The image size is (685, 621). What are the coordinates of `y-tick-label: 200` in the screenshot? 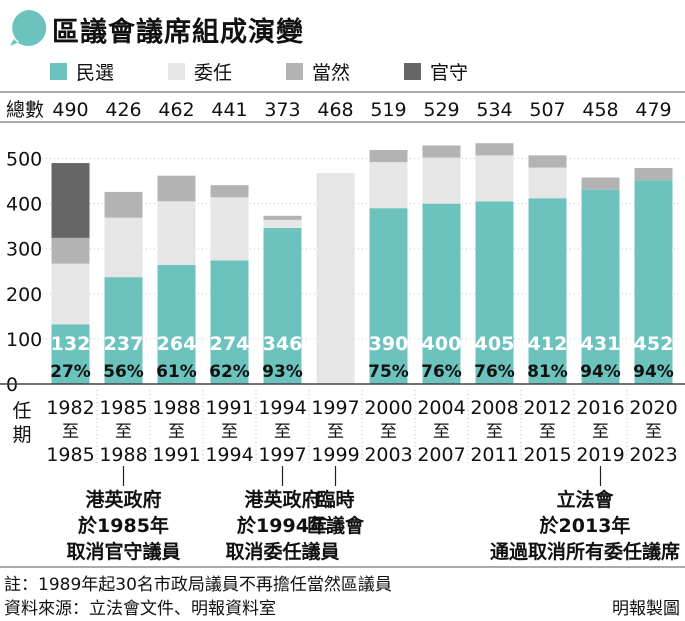 It's located at (24, 295).